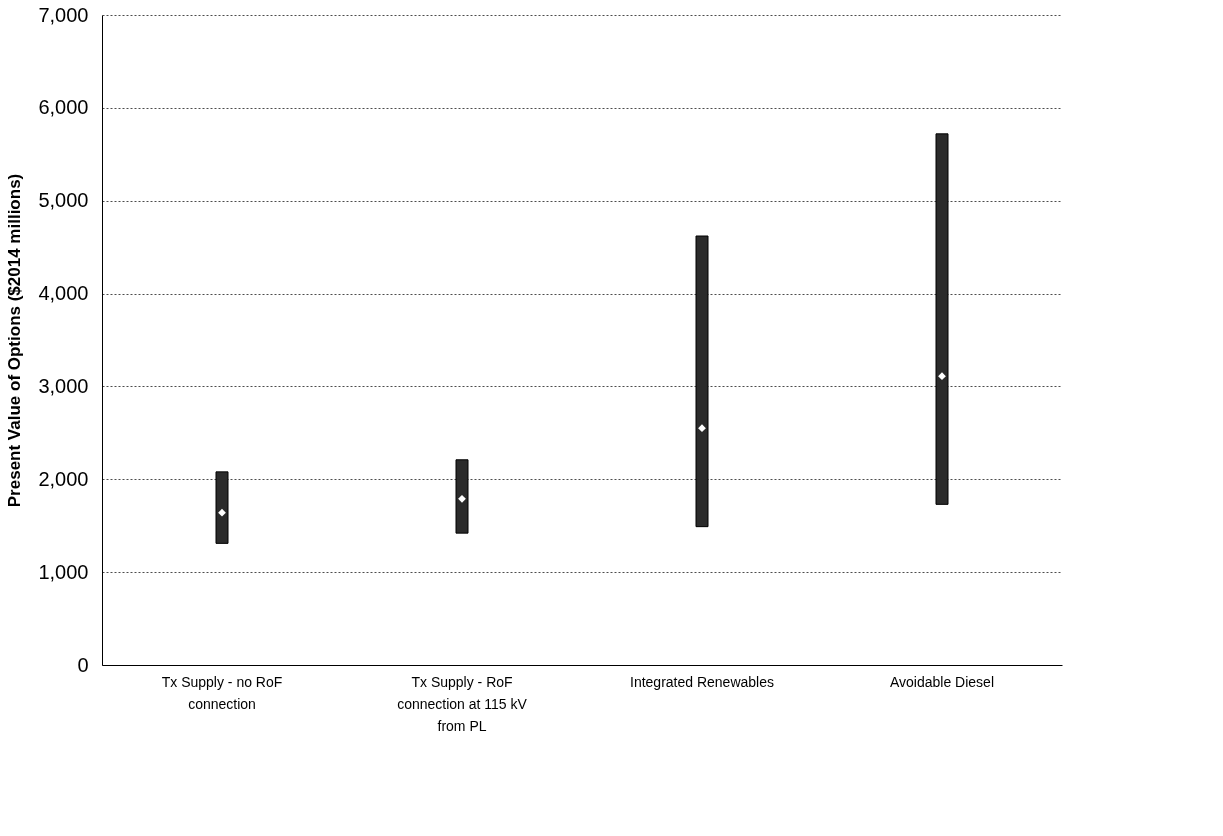  What do you see at coordinates (942, 681) in the screenshot?
I see `x-tick-label: Avoidable Diesel` at bounding box center [942, 681].